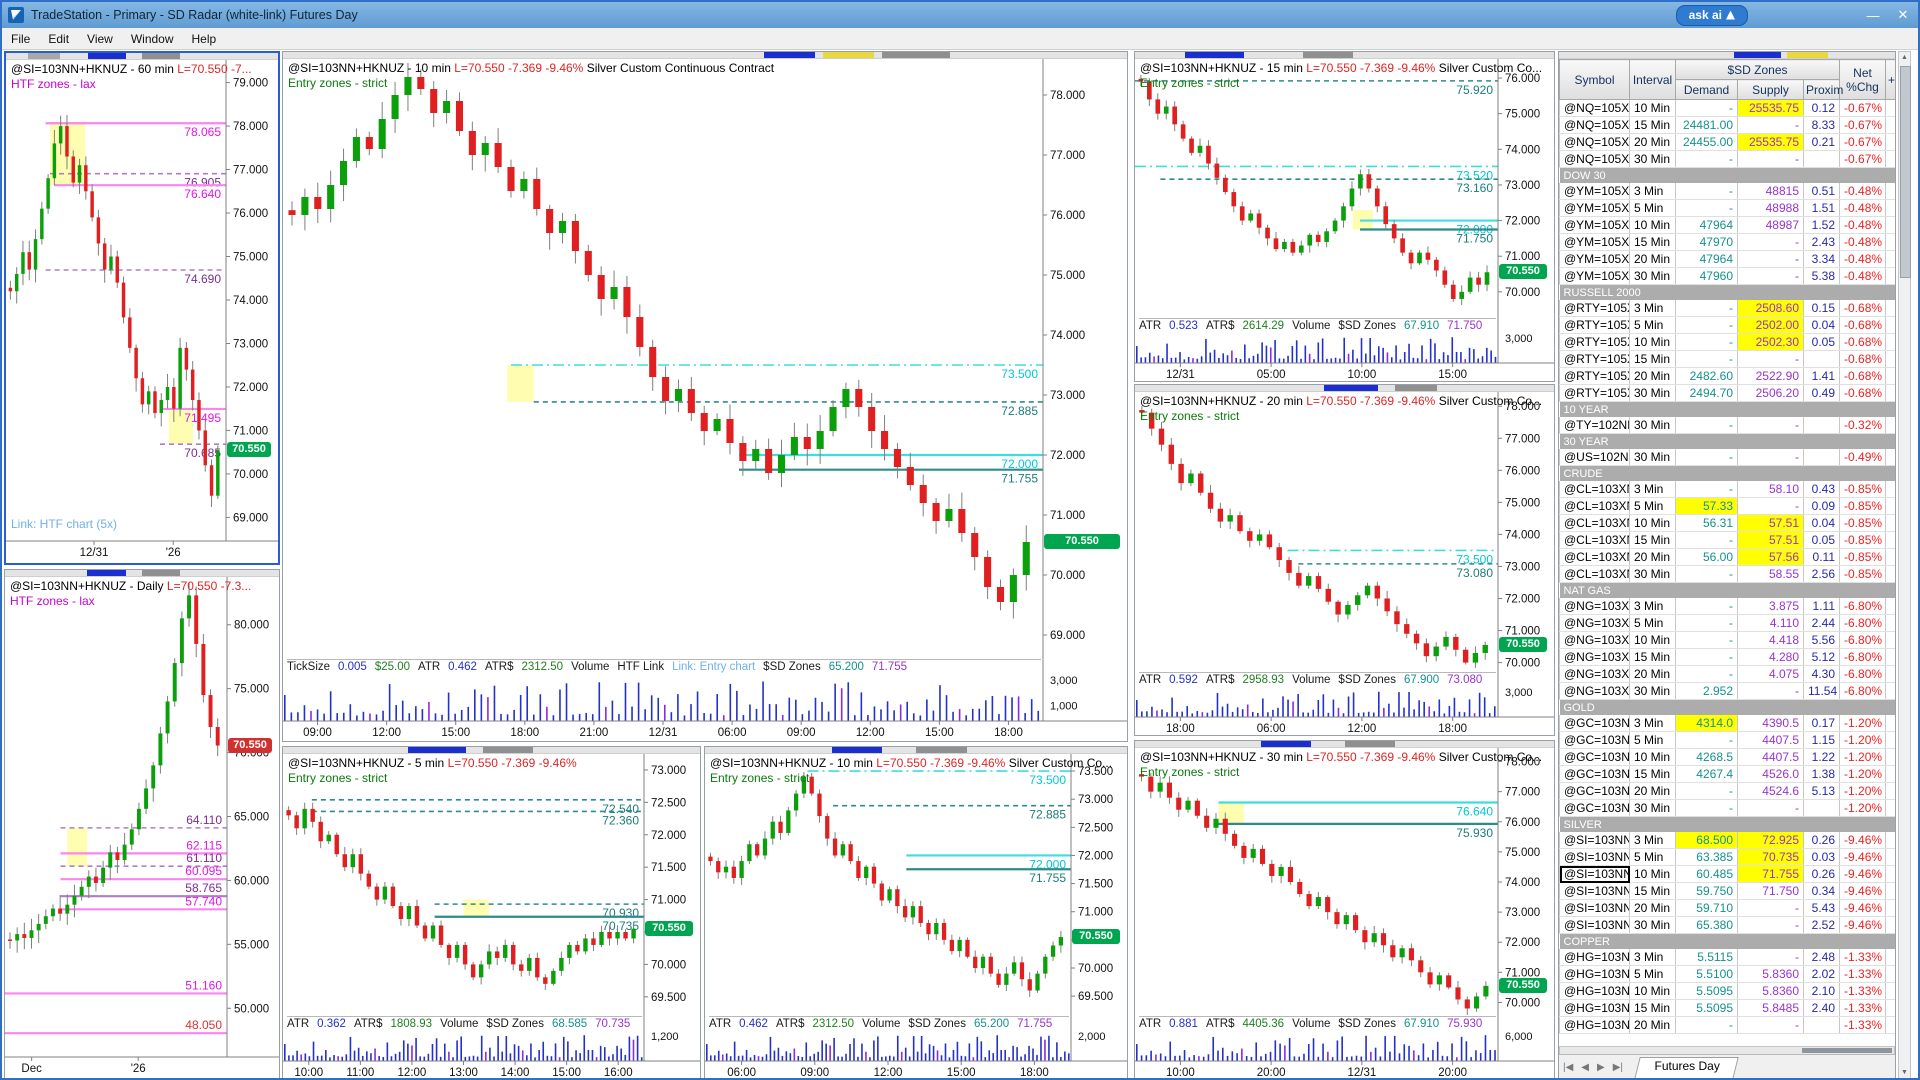 The height and width of the screenshot is (1080, 1920). Describe the element at coordinates (1863, 359) in the screenshot. I see `cell-net-chg: -0.68%` at that location.